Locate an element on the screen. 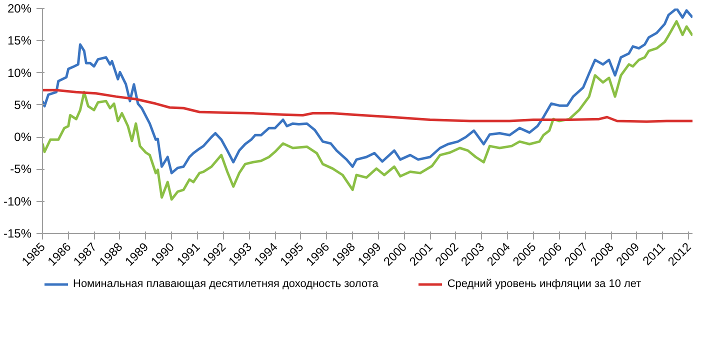 This screenshot has width=720, height=340. y-tick-label: -10% is located at coordinates (17, 201).